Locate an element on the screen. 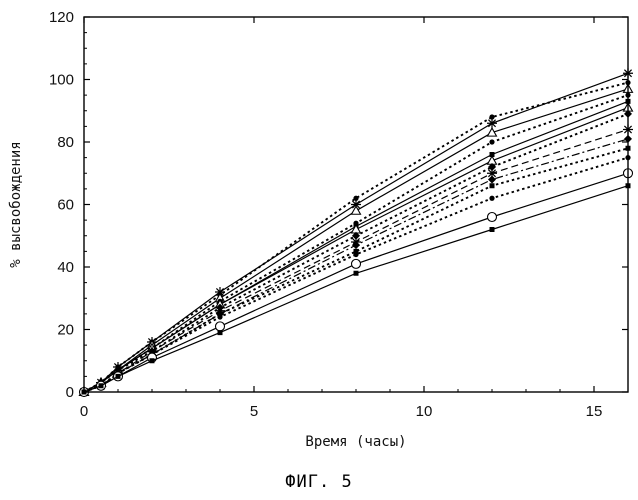  y-tick-label: 100 is located at coordinates (61, 80).